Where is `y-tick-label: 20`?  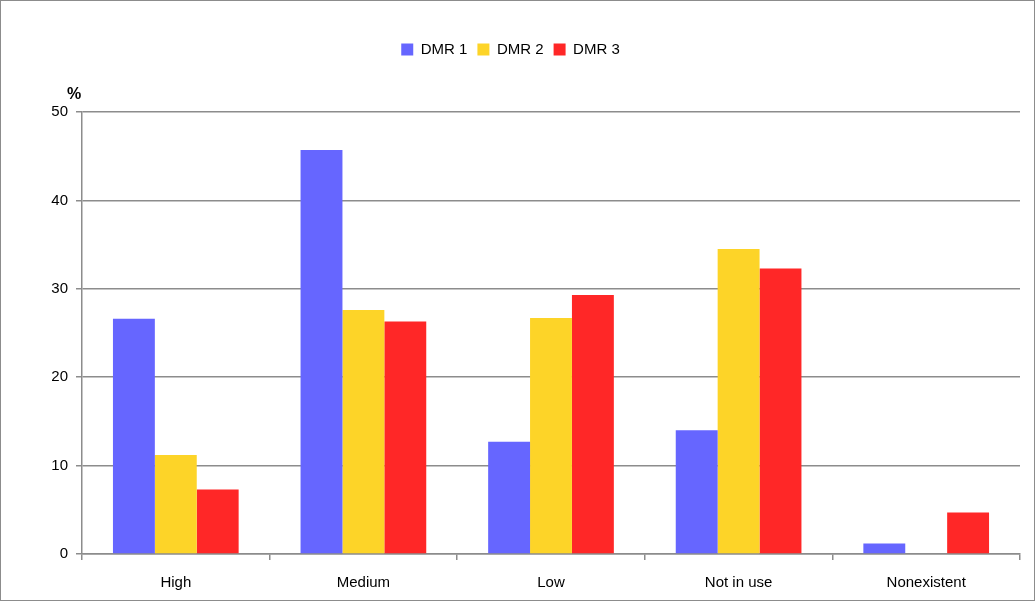 y-tick-label: 20 is located at coordinates (59, 376).